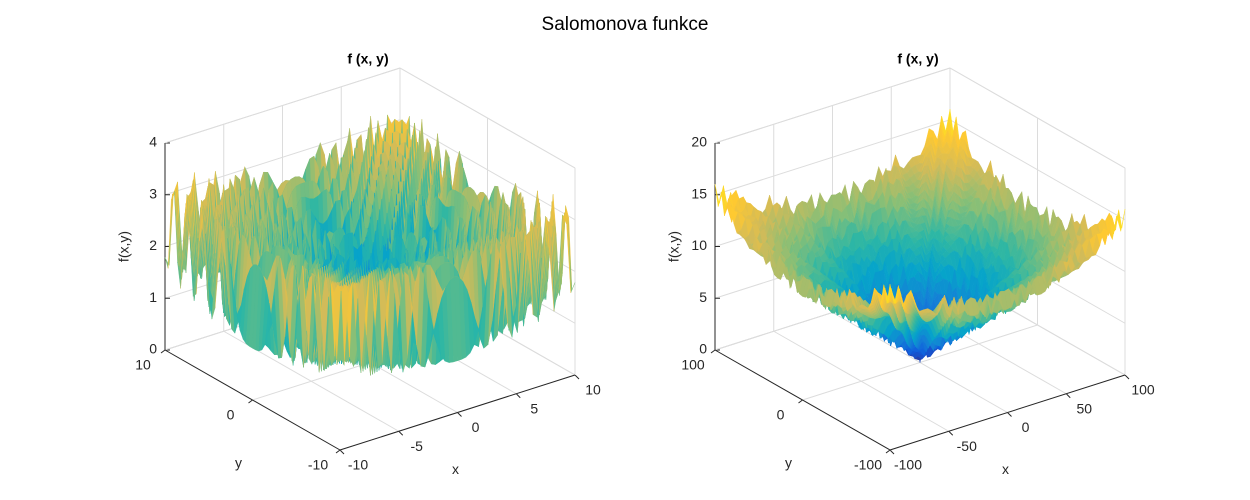 Image resolution: width=1250 pixels, height=500 pixels. I want to click on z-tick-label: 15, so click(699, 193).